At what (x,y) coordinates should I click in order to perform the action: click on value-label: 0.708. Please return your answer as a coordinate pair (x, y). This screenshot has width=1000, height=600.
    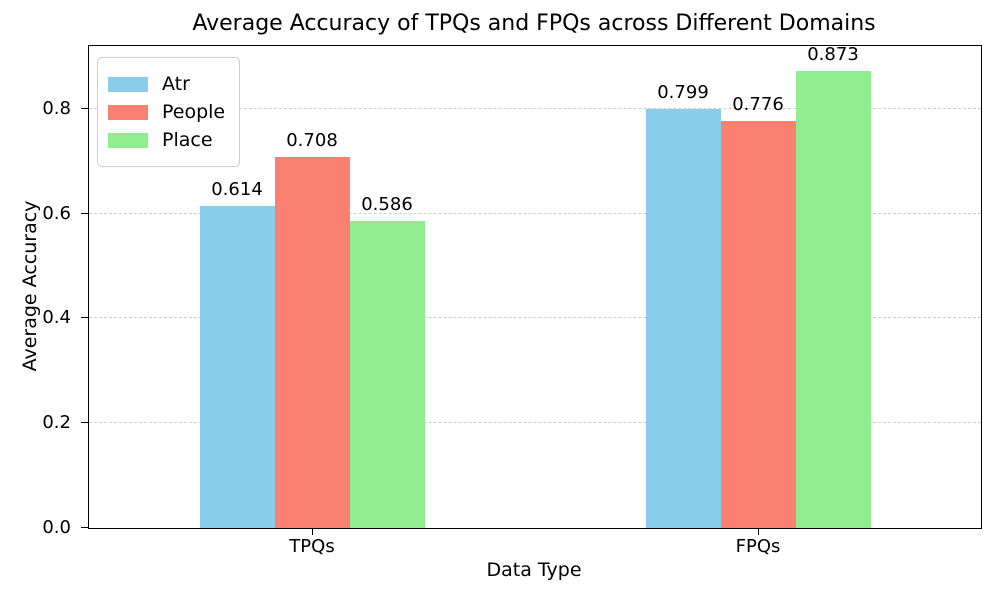
    Looking at the image, I should click on (312, 141).